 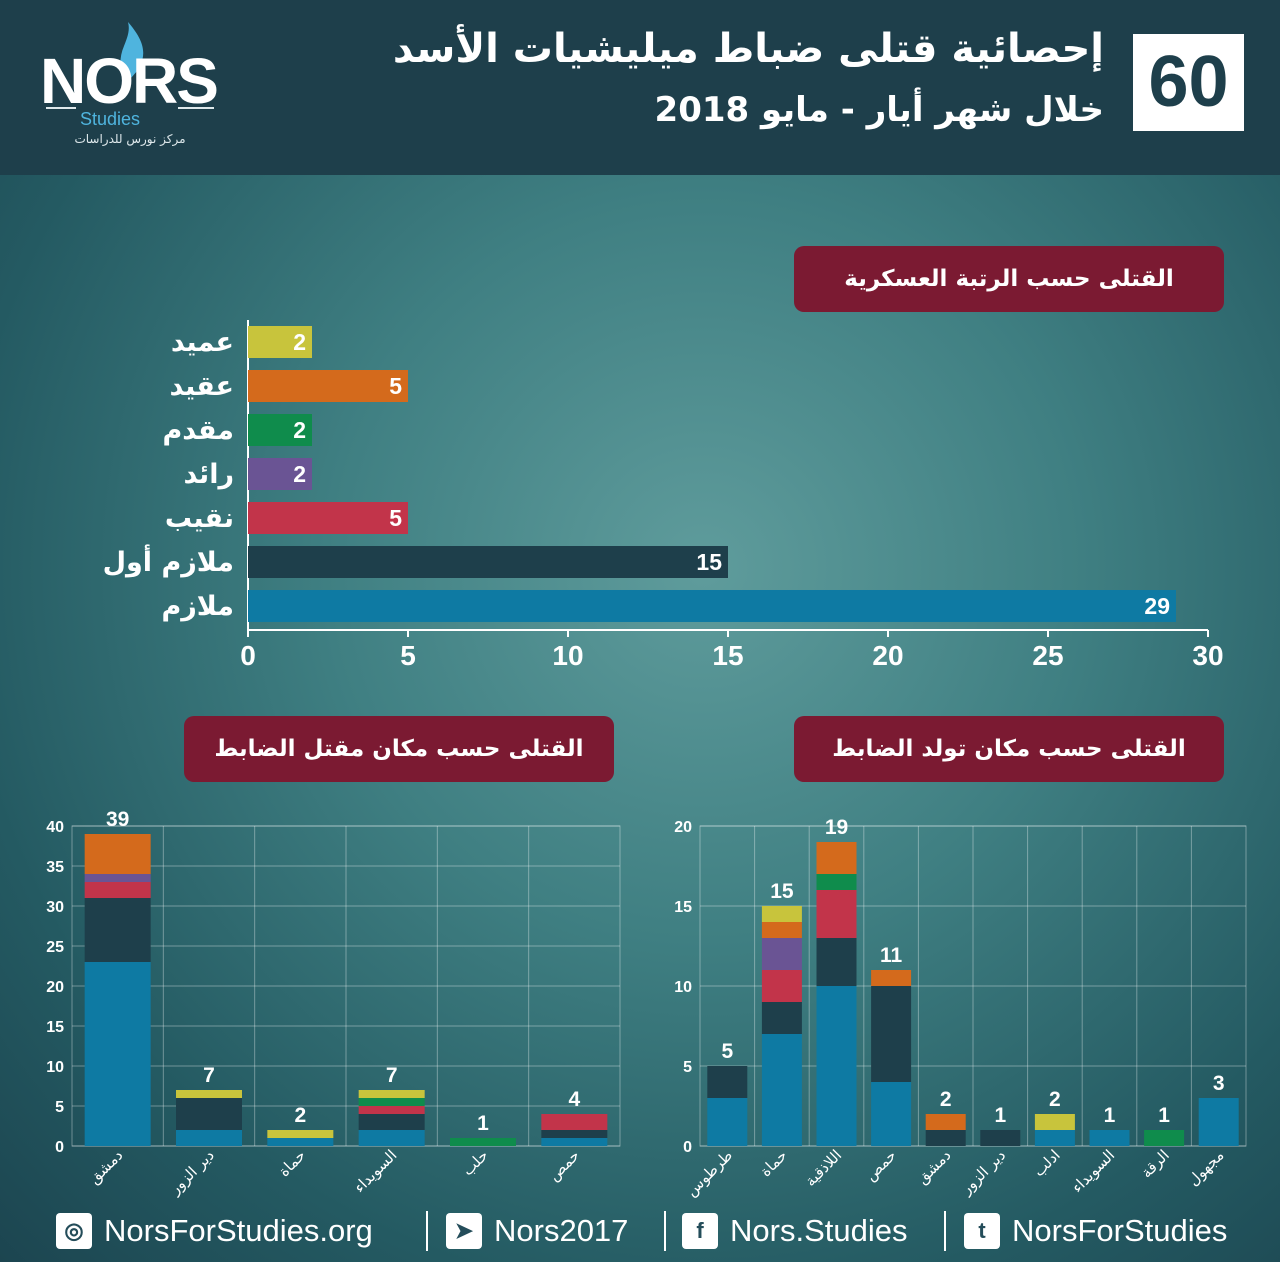 What do you see at coordinates (130, 139) in the screenshot?
I see `logo-arabic: مركز نورس للدراسات` at bounding box center [130, 139].